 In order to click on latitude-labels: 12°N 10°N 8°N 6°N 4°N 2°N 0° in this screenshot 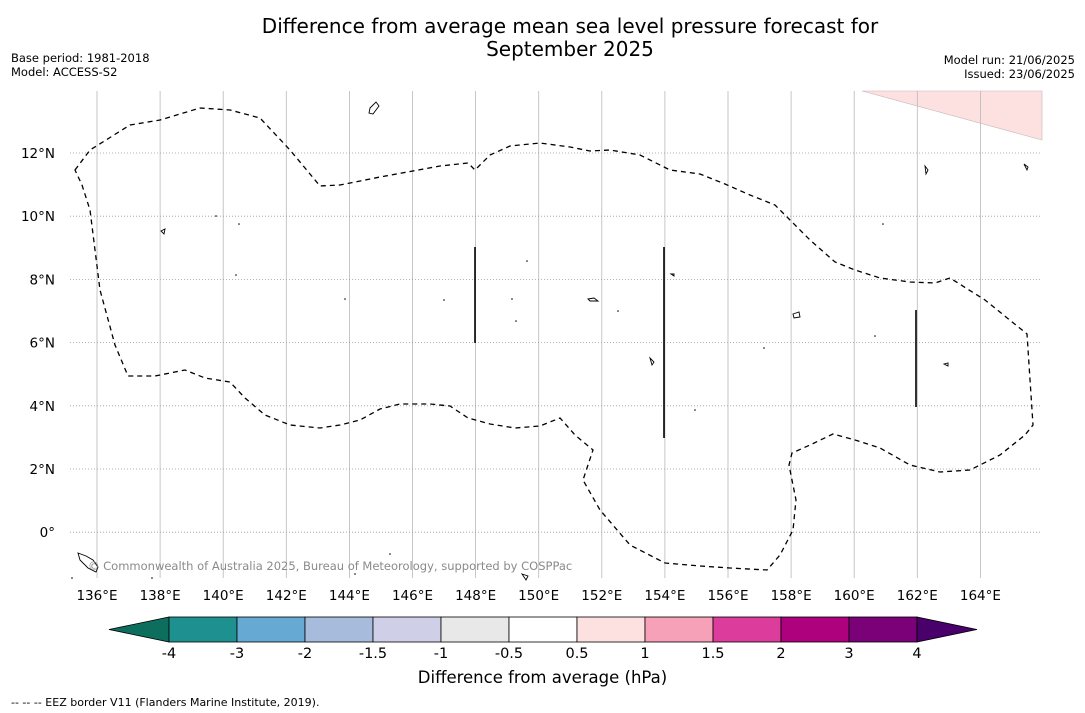, I will do `click(38, 343)`.